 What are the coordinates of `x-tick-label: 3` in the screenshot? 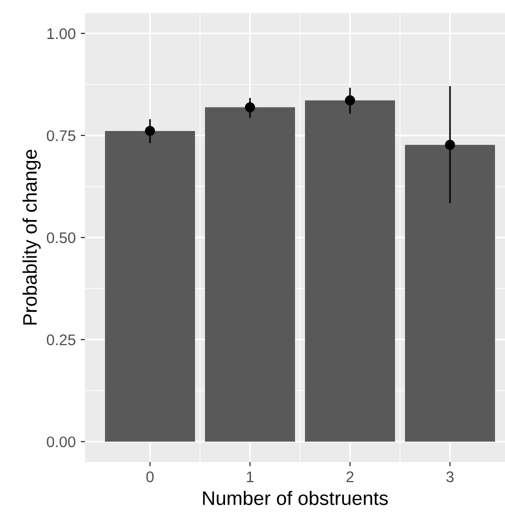 It's located at (450, 476).